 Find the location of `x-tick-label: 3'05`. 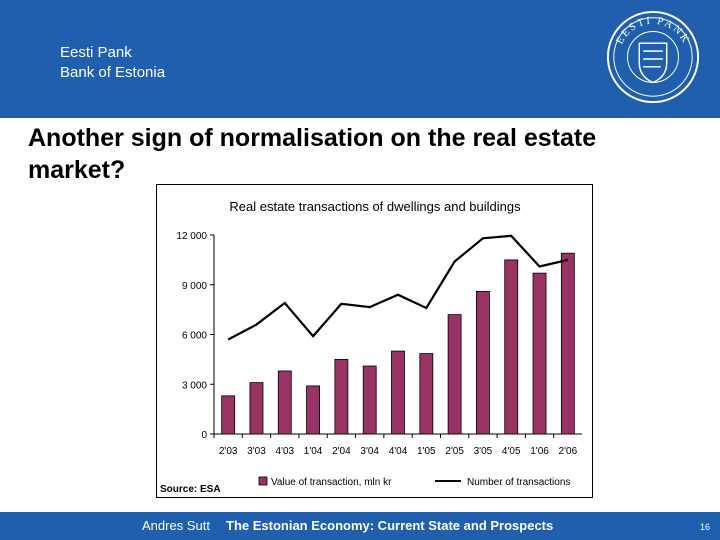

x-tick-label: 3'05 is located at coordinates (483, 451).